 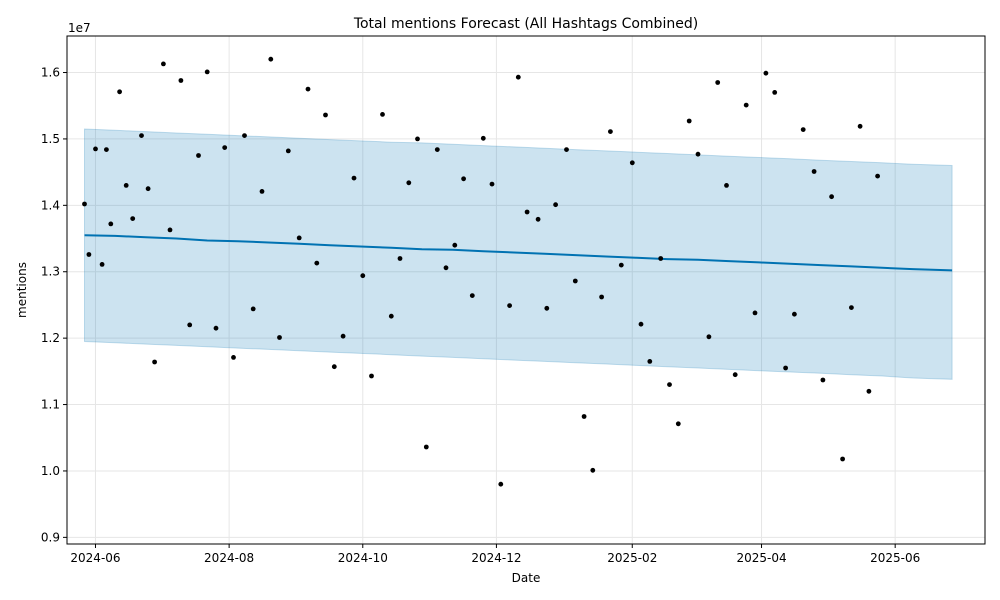 What do you see at coordinates (496, 558) in the screenshot?
I see `x-tick-label: 2024-12` at bounding box center [496, 558].